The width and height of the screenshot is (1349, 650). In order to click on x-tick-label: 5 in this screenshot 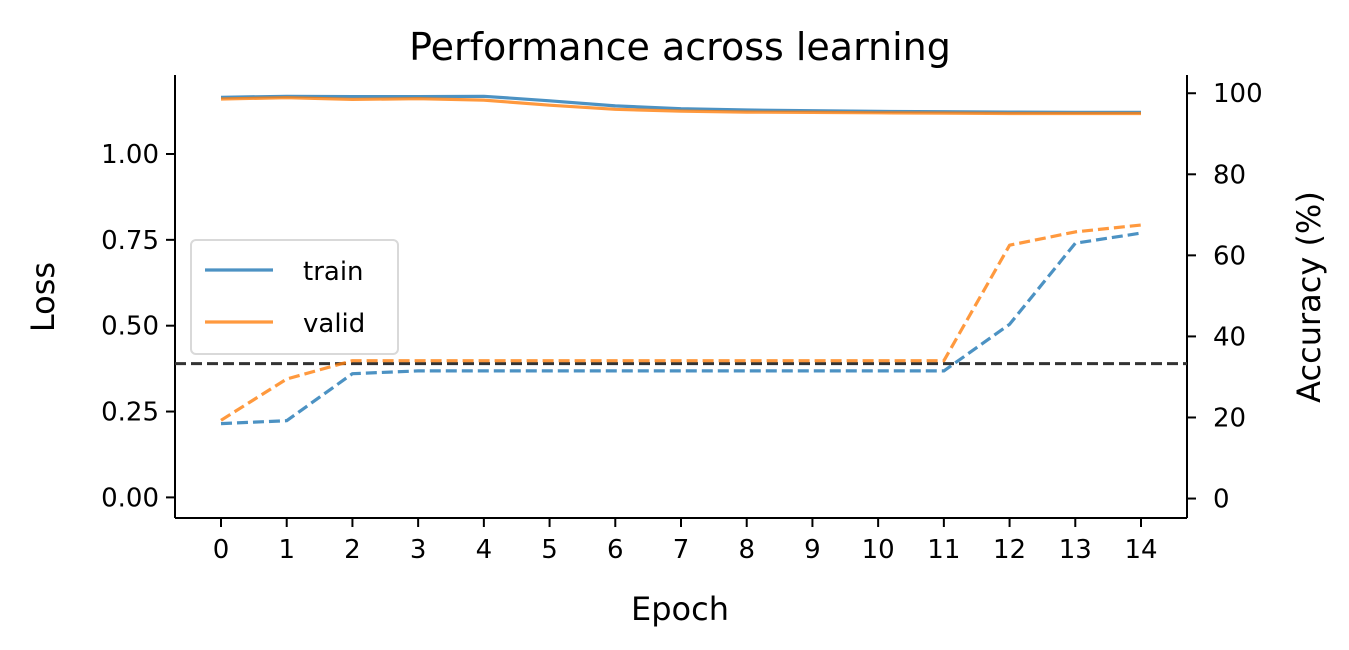, I will do `click(549, 550)`.